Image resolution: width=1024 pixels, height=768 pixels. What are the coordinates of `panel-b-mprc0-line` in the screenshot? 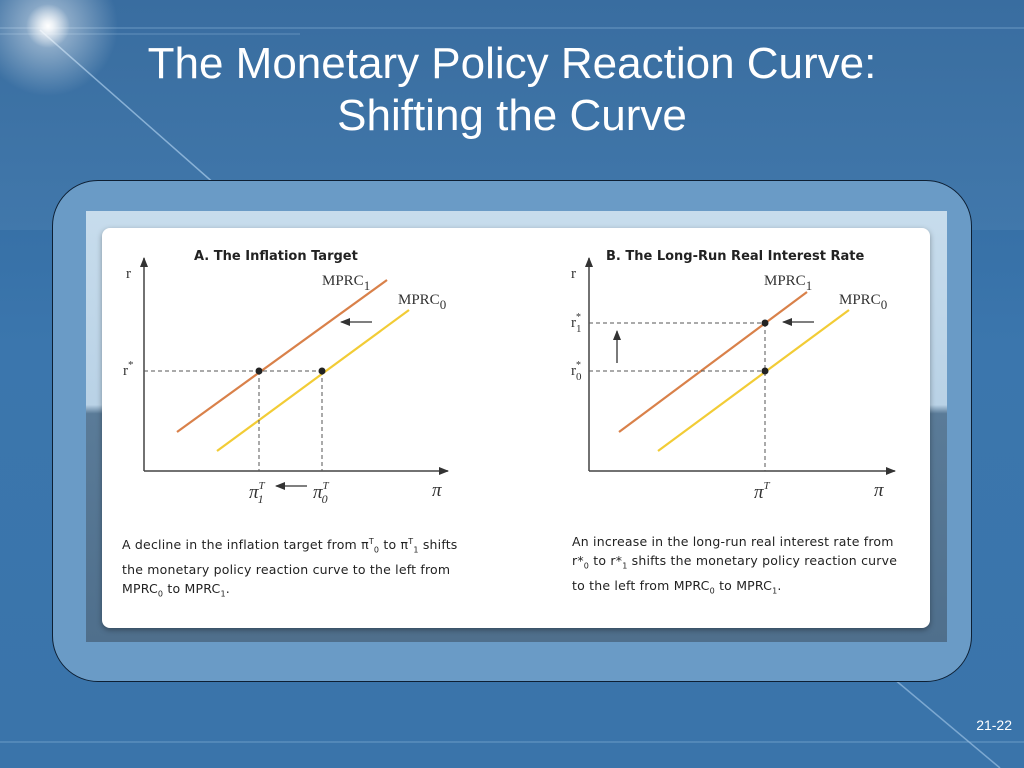 It's located at (753, 380).